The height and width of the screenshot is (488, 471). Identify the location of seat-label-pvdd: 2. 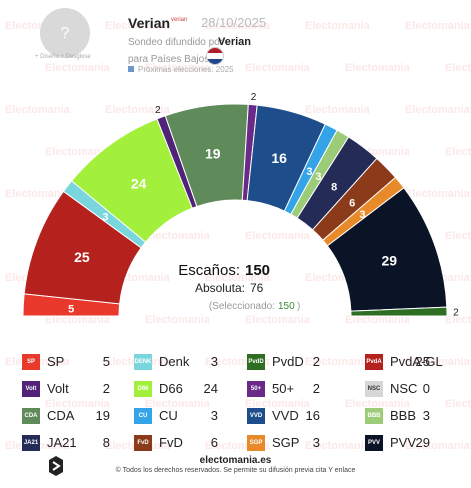
(456, 312).